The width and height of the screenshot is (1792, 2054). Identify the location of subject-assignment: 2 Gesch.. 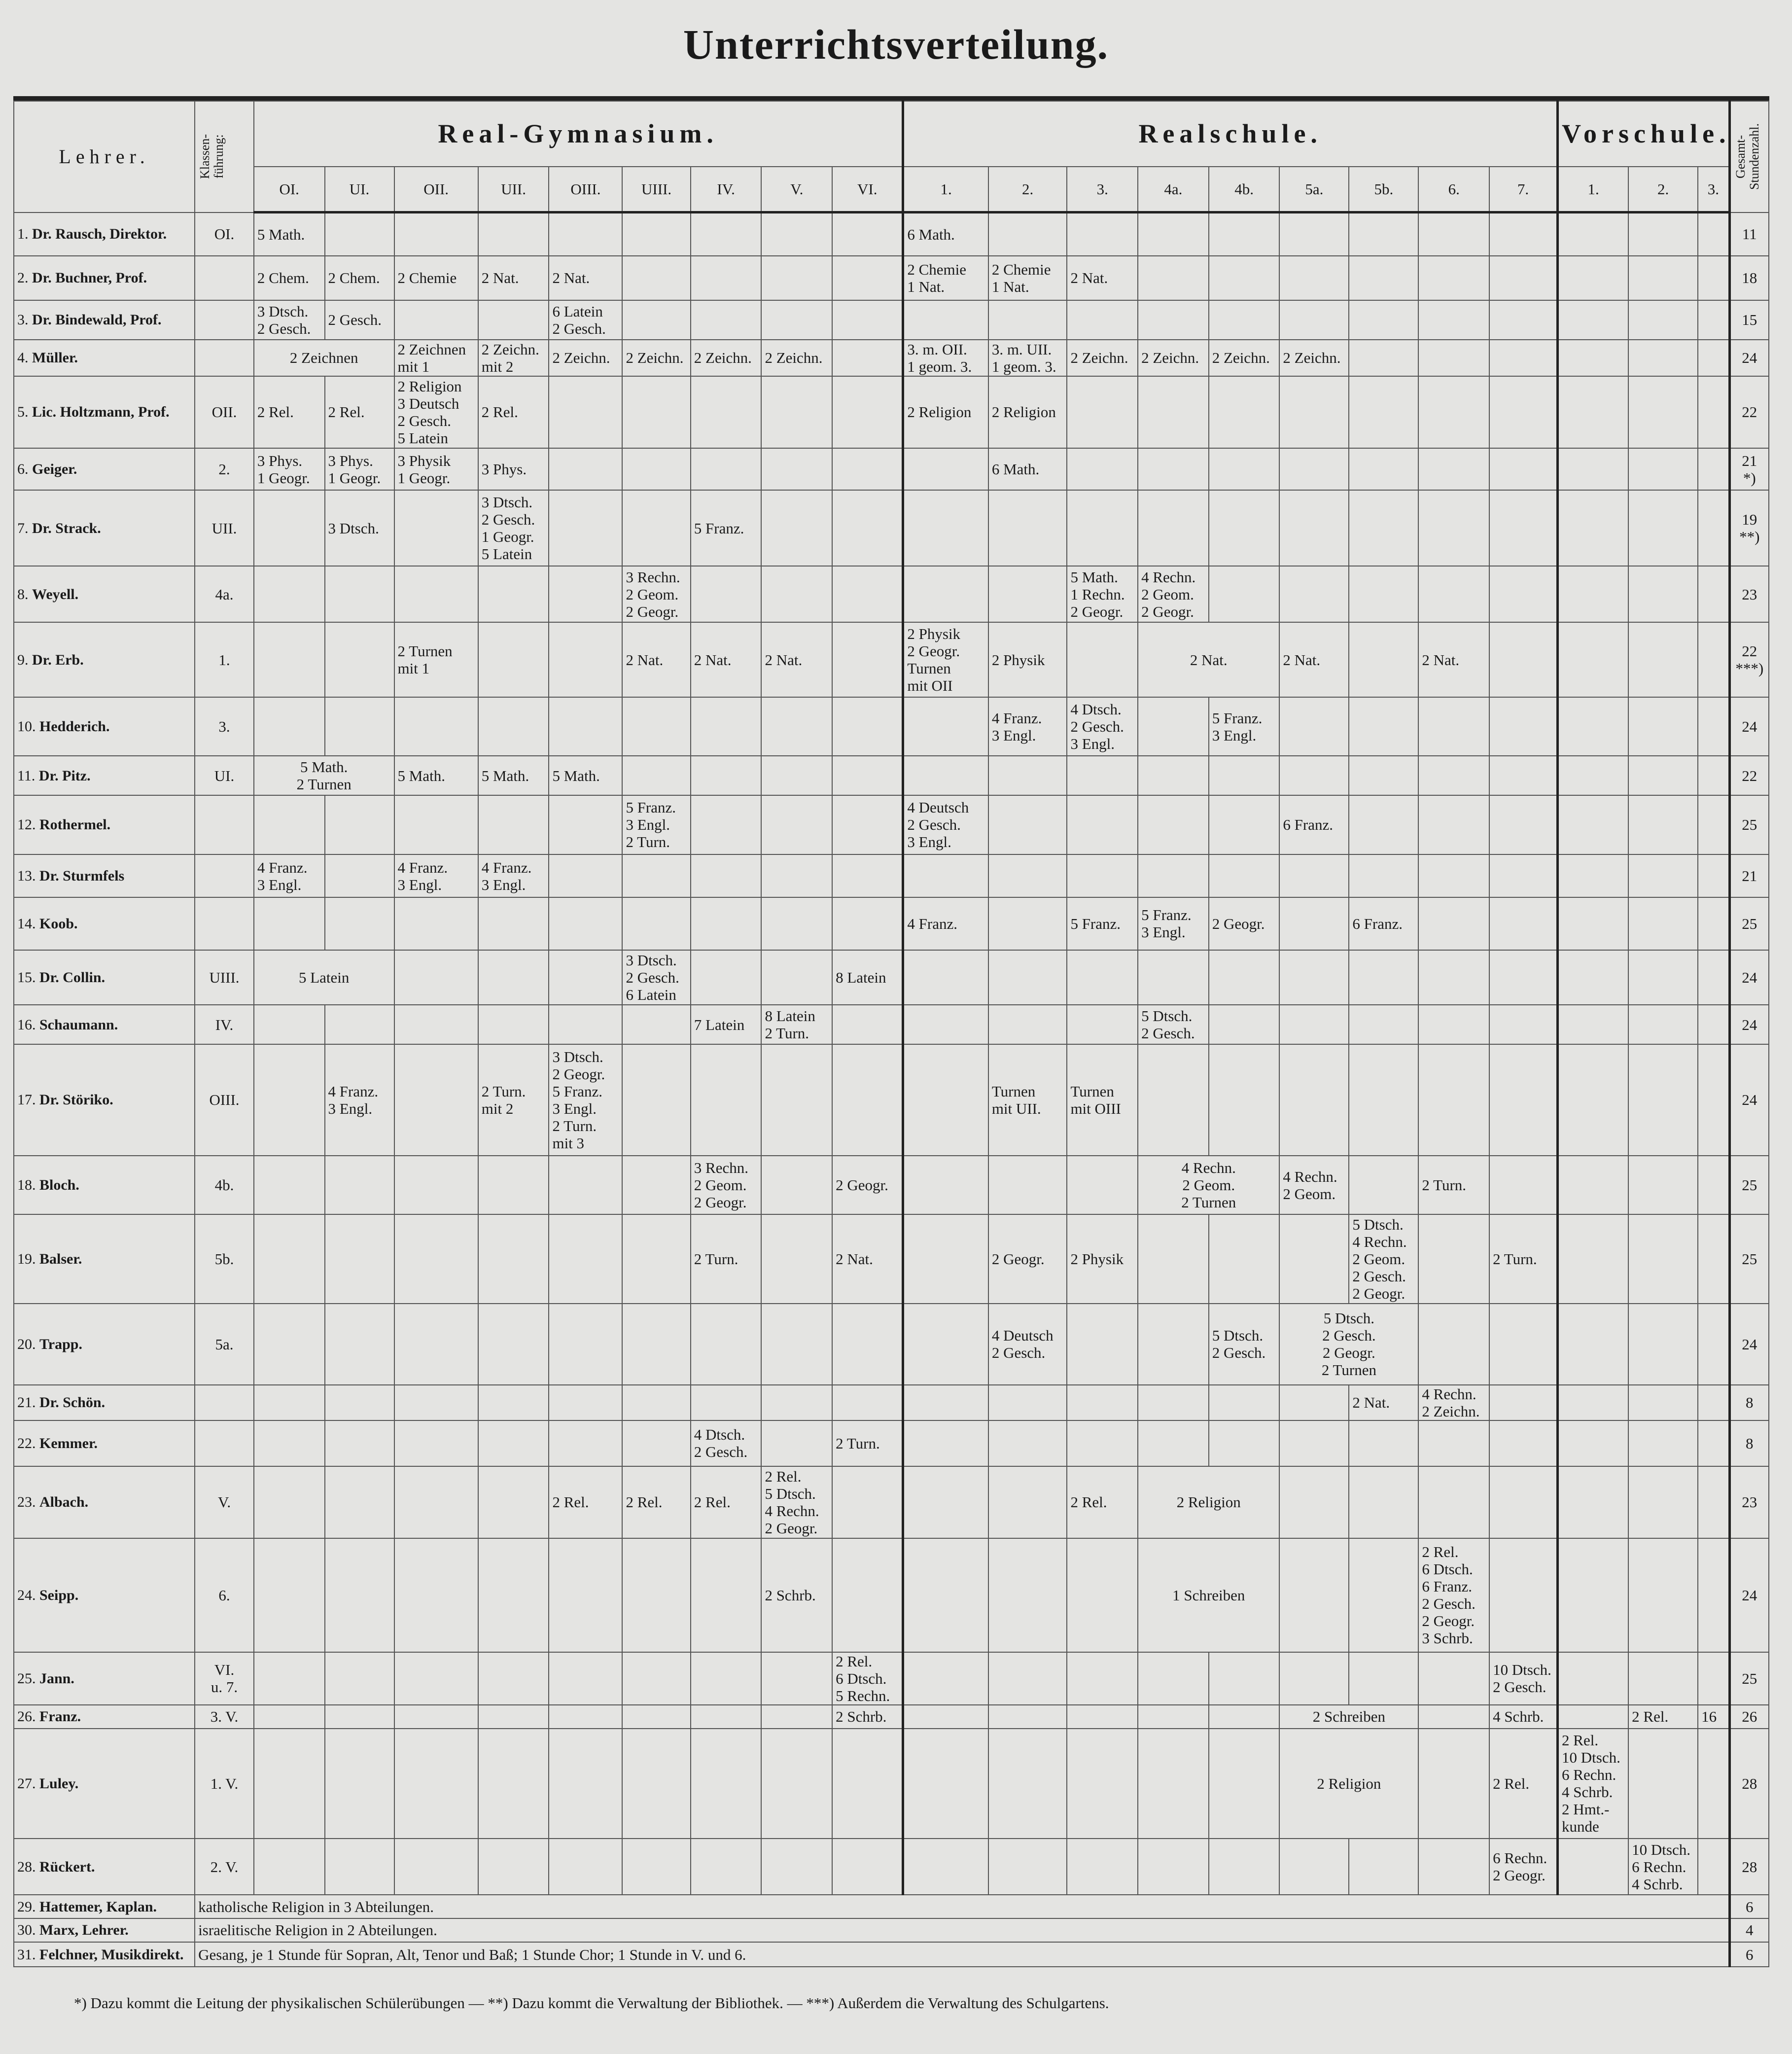
(359, 319).